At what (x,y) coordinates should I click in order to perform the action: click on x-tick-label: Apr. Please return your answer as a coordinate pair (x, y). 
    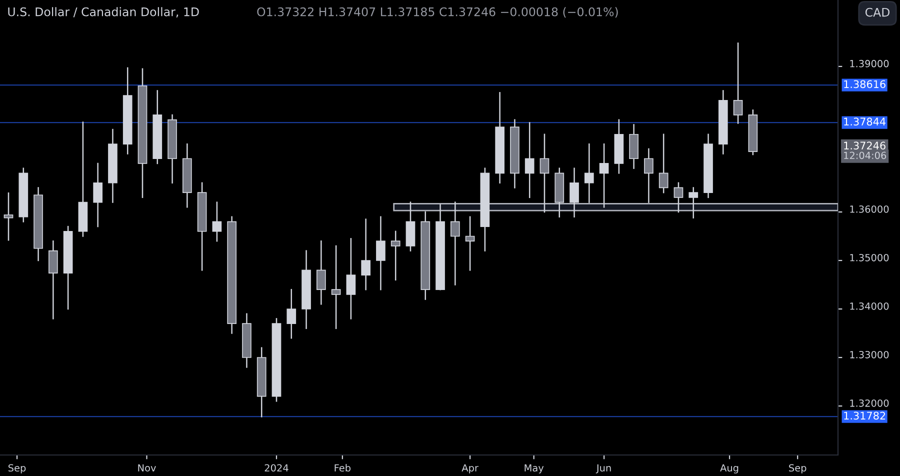
    Looking at the image, I should click on (470, 469).